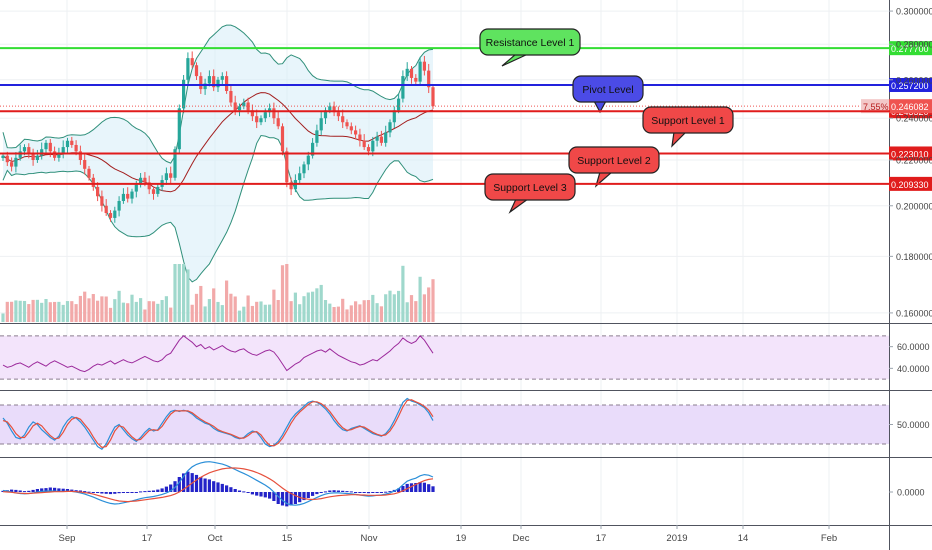  Describe the element at coordinates (914, 313) in the screenshot. I see `y-tick-label: 0.160000` at that location.